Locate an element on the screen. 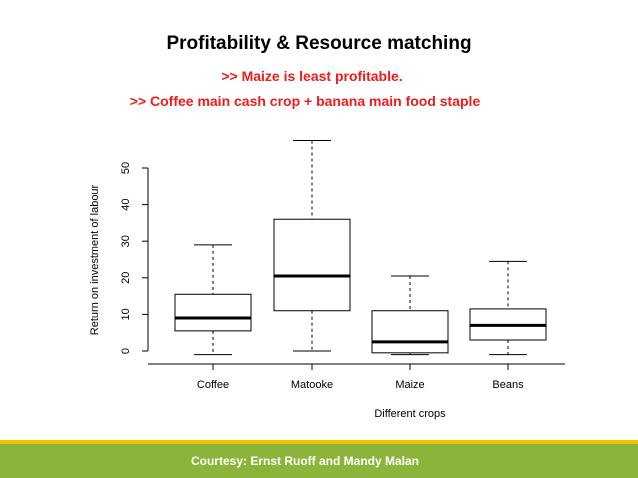 This screenshot has width=638, height=478. y-axis: 0 10 20 30 40 50 is located at coordinates (134, 258).